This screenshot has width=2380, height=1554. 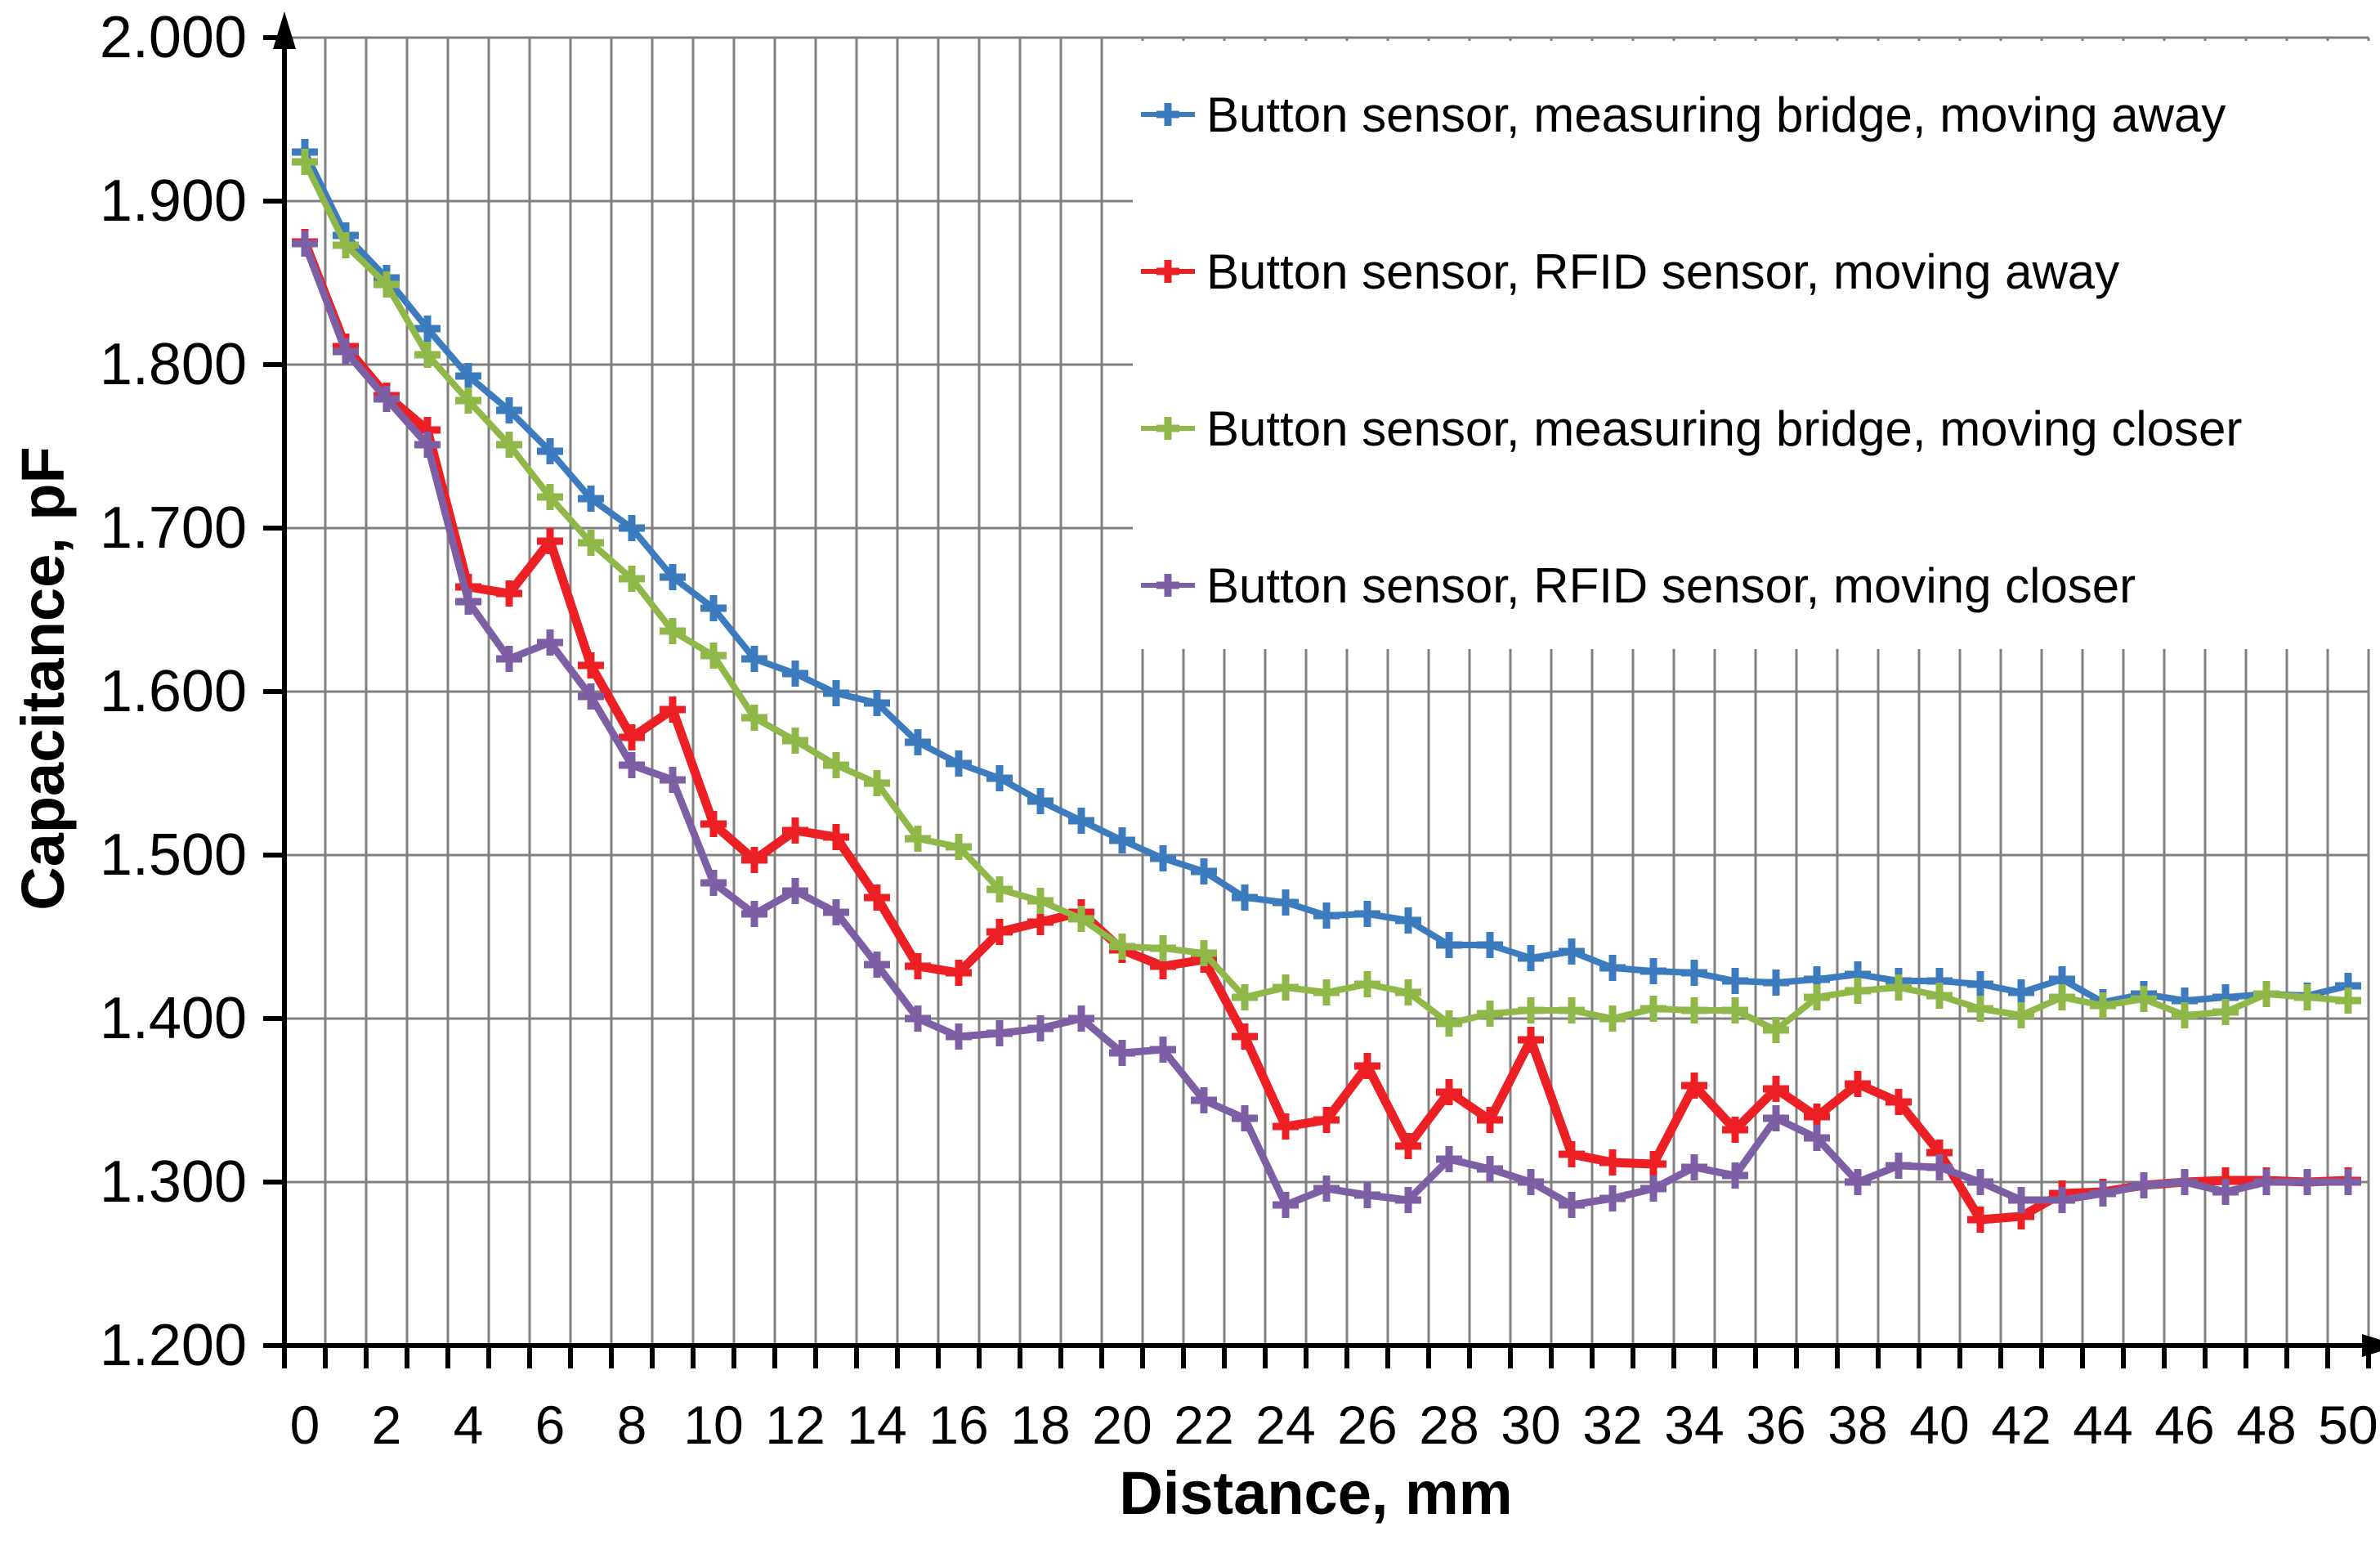 What do you see at coordinates (795, 1425) in the screenshot?
I see `x-tick-label-12: 12` at bounding box center [795, 1425].